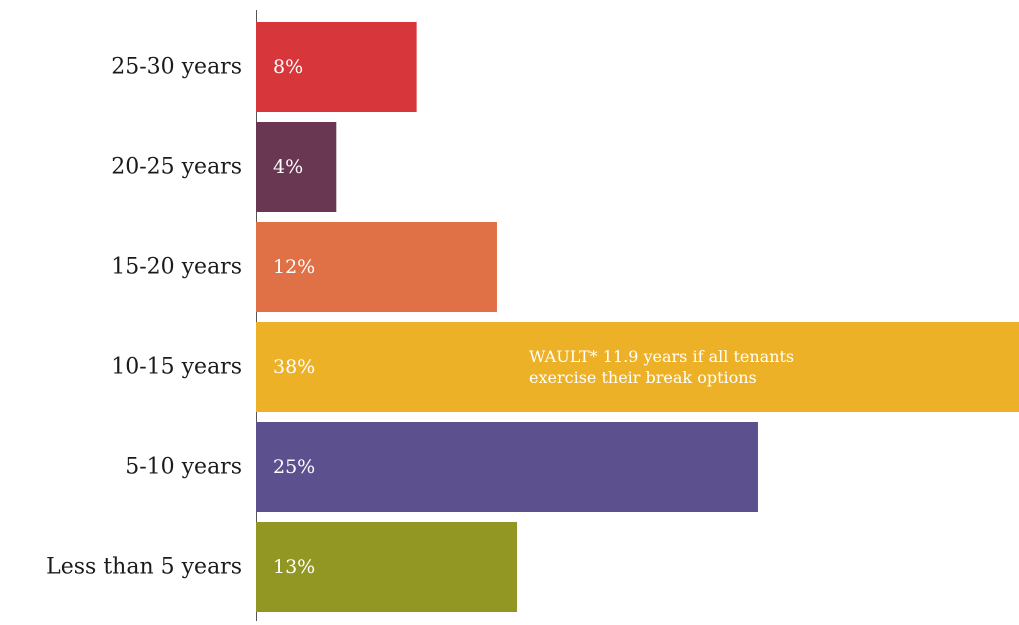  Describe the element at coordinates (288, 167) in the screenshot. I see `value-label-20-25-years: 4%` at that location.